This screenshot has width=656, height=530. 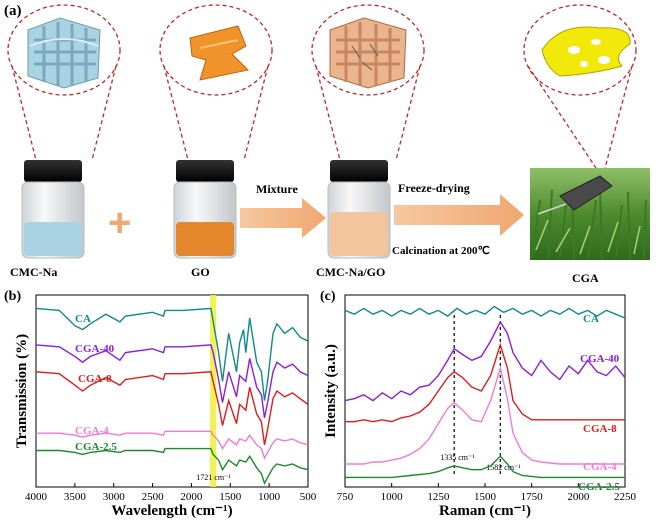 What do you see at coordinates (368, 53) in the screenshot?
I see `cmc-go-structure` at bounding box center [368, 53].